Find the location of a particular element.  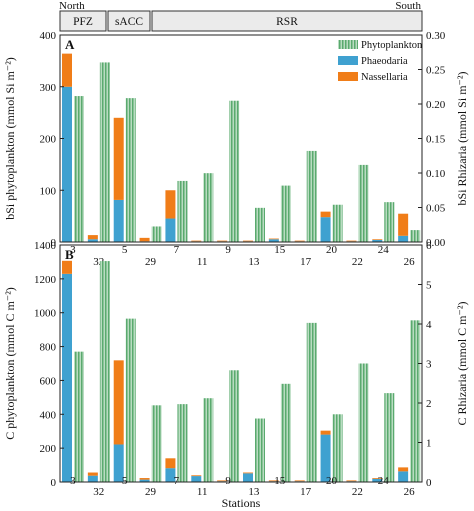

region-sacc-label: sACC is located at coordinates (129, 22).